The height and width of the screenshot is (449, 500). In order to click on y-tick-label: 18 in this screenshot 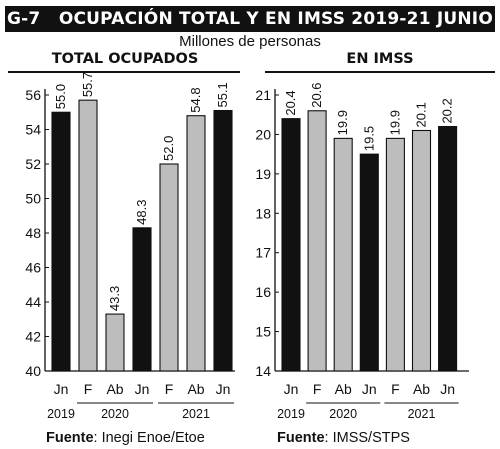, I will do `click(263, 213)`.